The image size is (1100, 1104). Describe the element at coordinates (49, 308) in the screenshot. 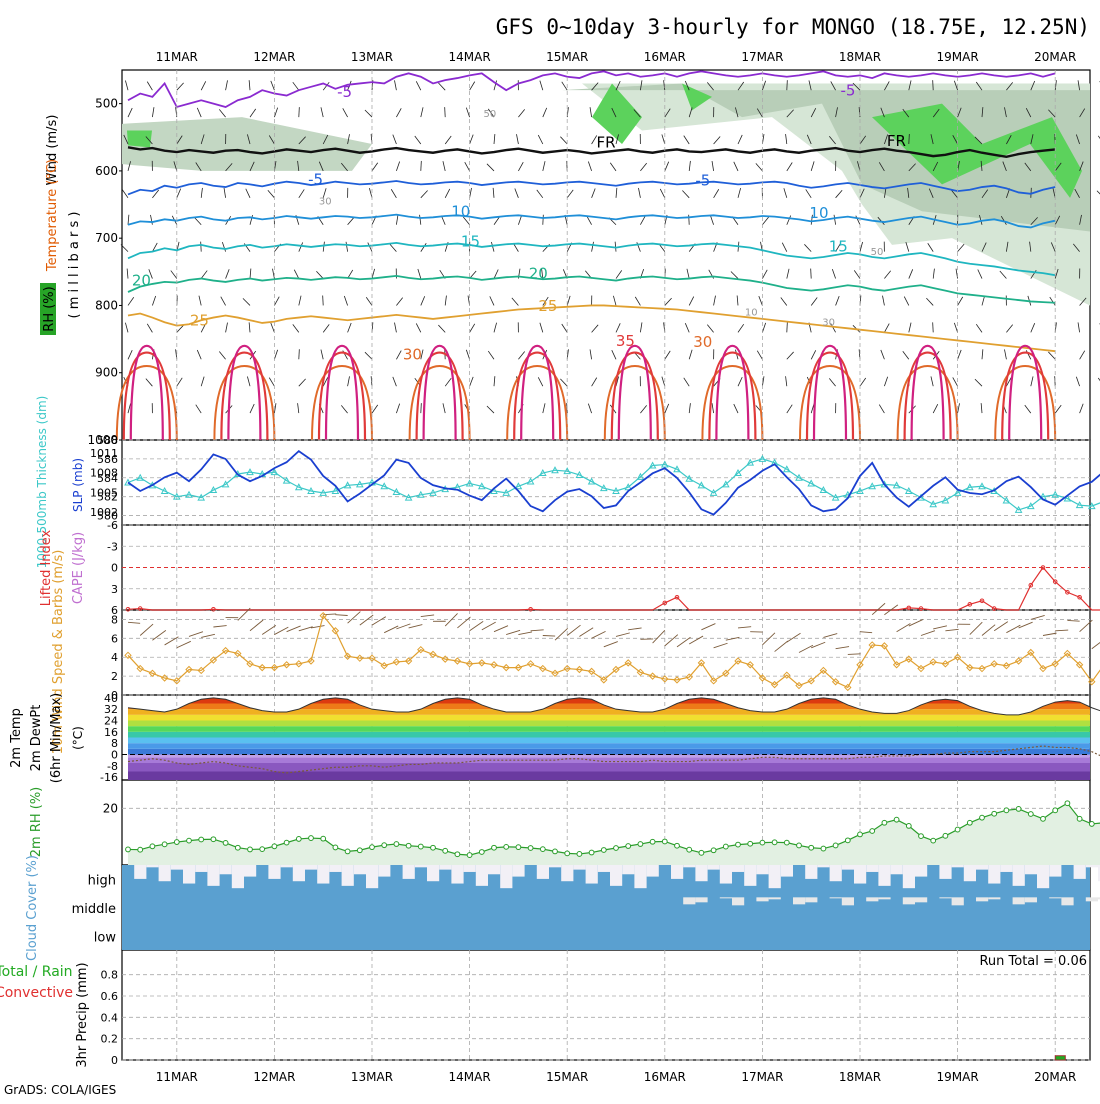

I see `rh-label: RH (%)` at that location.